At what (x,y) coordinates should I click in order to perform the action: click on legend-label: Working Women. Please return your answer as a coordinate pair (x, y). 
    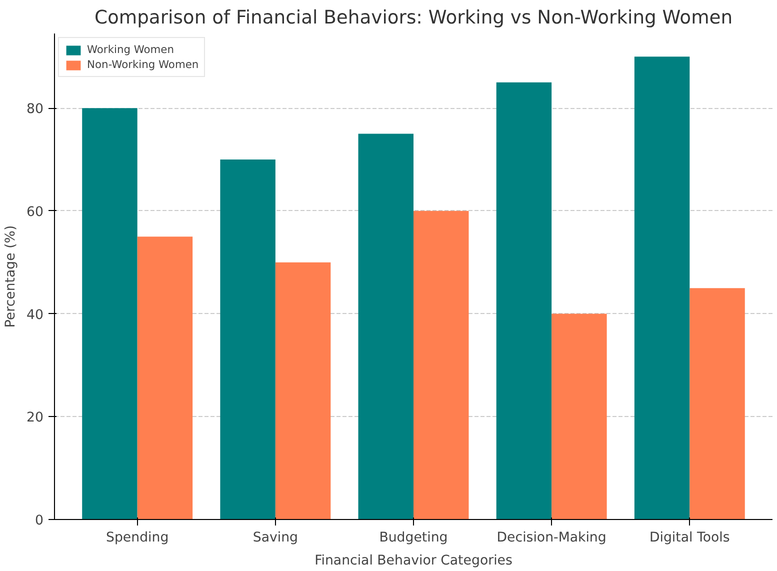
    Looking at the image, I should click on (130, 49).